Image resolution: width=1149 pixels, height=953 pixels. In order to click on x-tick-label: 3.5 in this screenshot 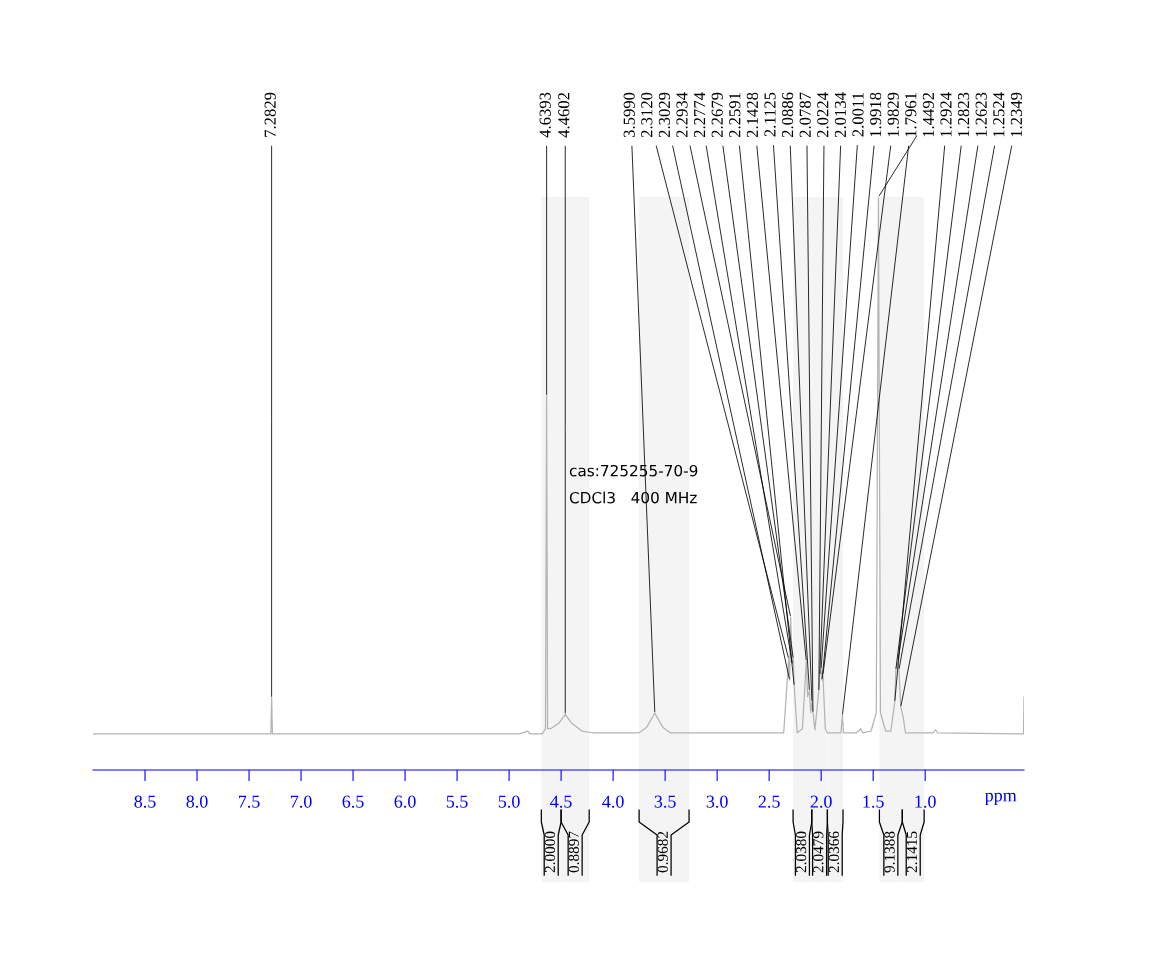, I will do `click(665, 801)`.